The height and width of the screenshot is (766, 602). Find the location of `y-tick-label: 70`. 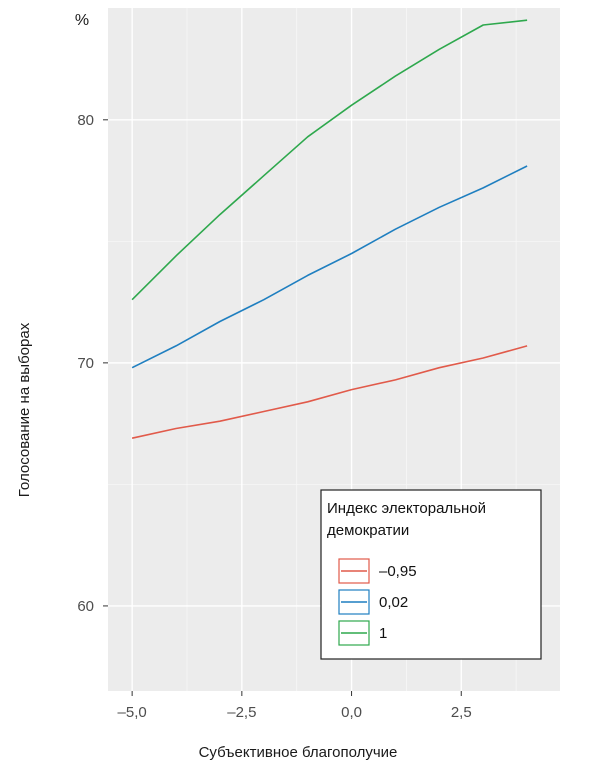

y-tick-label: 70 is located at coordinates (85, 363).